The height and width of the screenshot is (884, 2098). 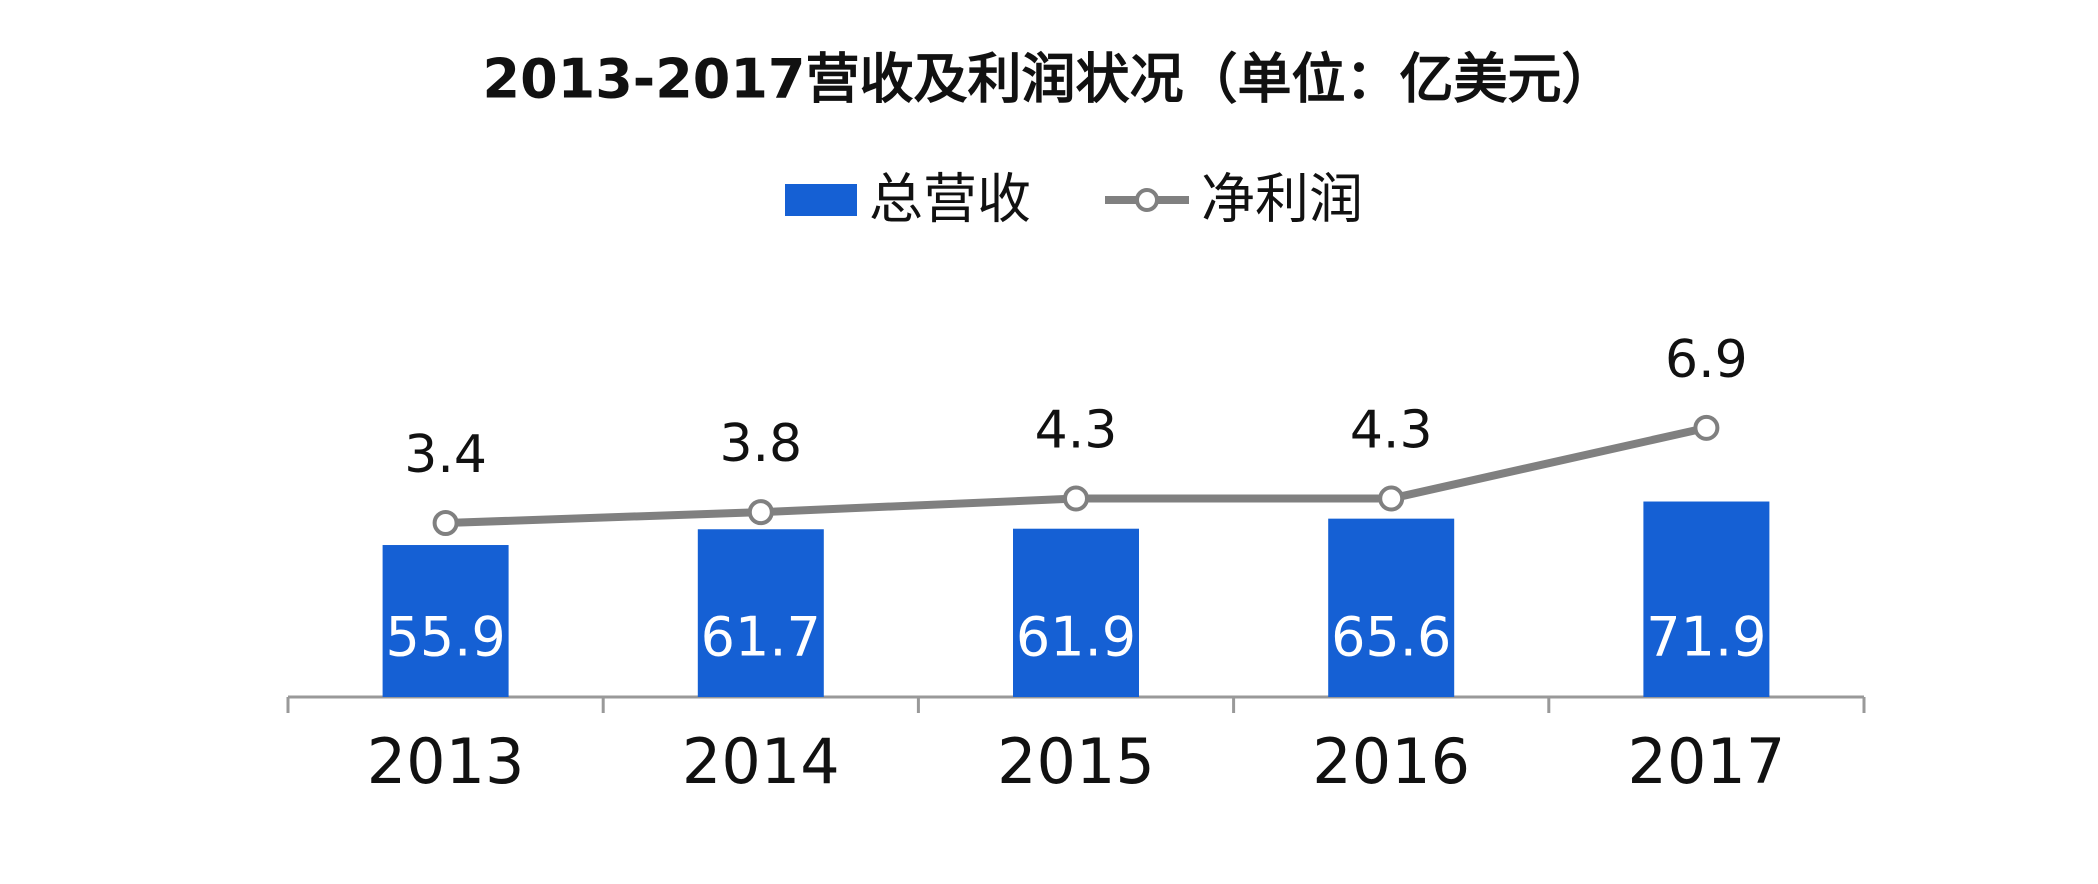 I want to click on legend: 总营收 净利润, so click(x=1074, y=199).